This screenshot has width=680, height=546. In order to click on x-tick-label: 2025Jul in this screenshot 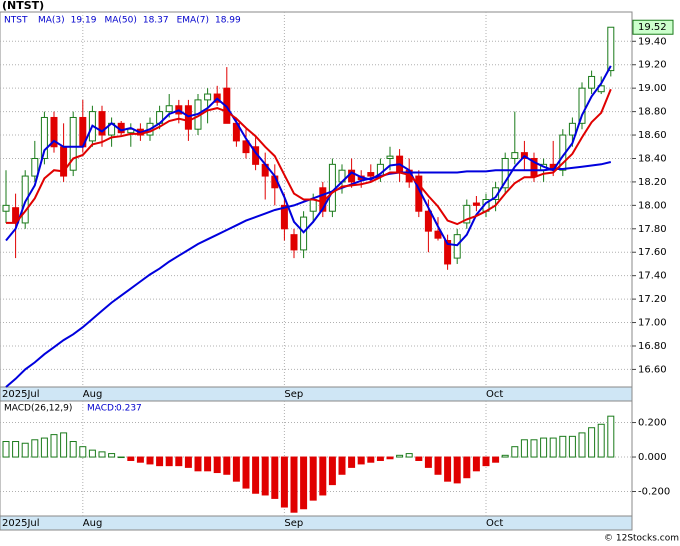, I will do `click(21, 394)`.